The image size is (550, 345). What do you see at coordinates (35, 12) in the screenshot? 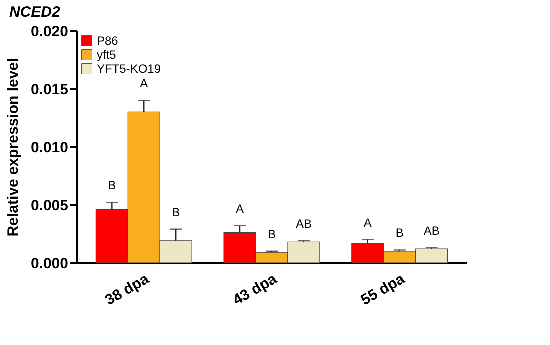
I see `chart-title: NCED2` at bounding box center [35, 12].